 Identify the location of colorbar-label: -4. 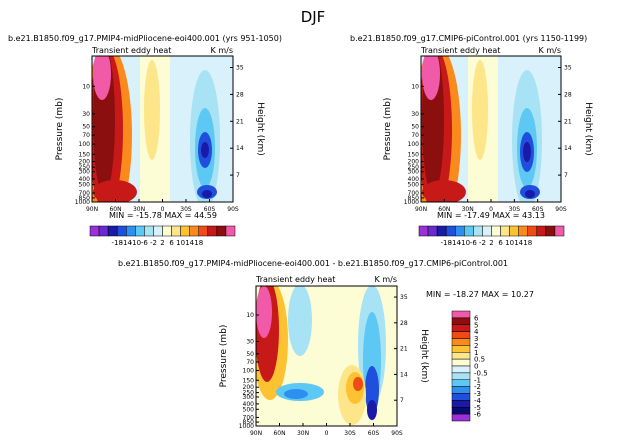
(478, 401).